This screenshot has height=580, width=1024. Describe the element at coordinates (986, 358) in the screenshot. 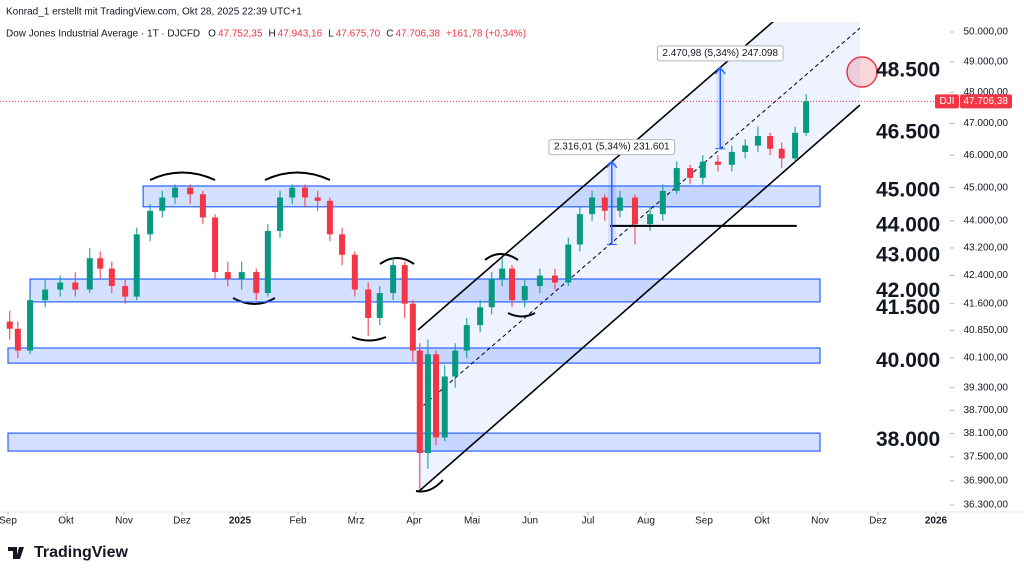

I see `y-tick-label: 40.100,00` at that location.